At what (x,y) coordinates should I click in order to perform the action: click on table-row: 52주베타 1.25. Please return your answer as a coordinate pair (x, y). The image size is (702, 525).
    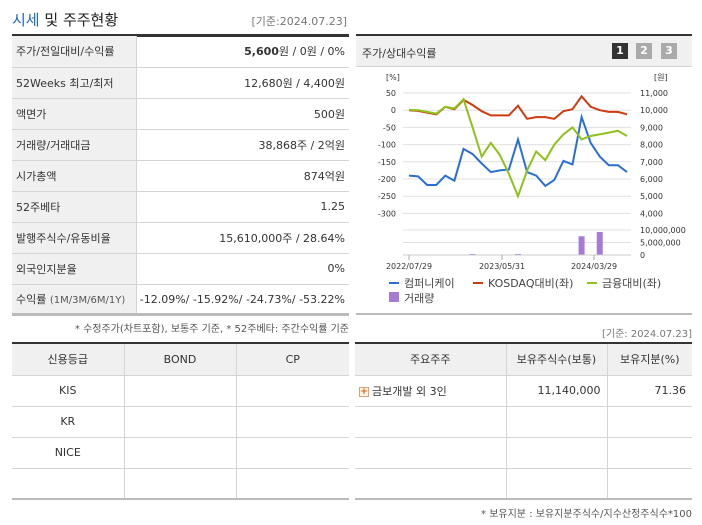
    Looking at the image, I should click on (180, 207).